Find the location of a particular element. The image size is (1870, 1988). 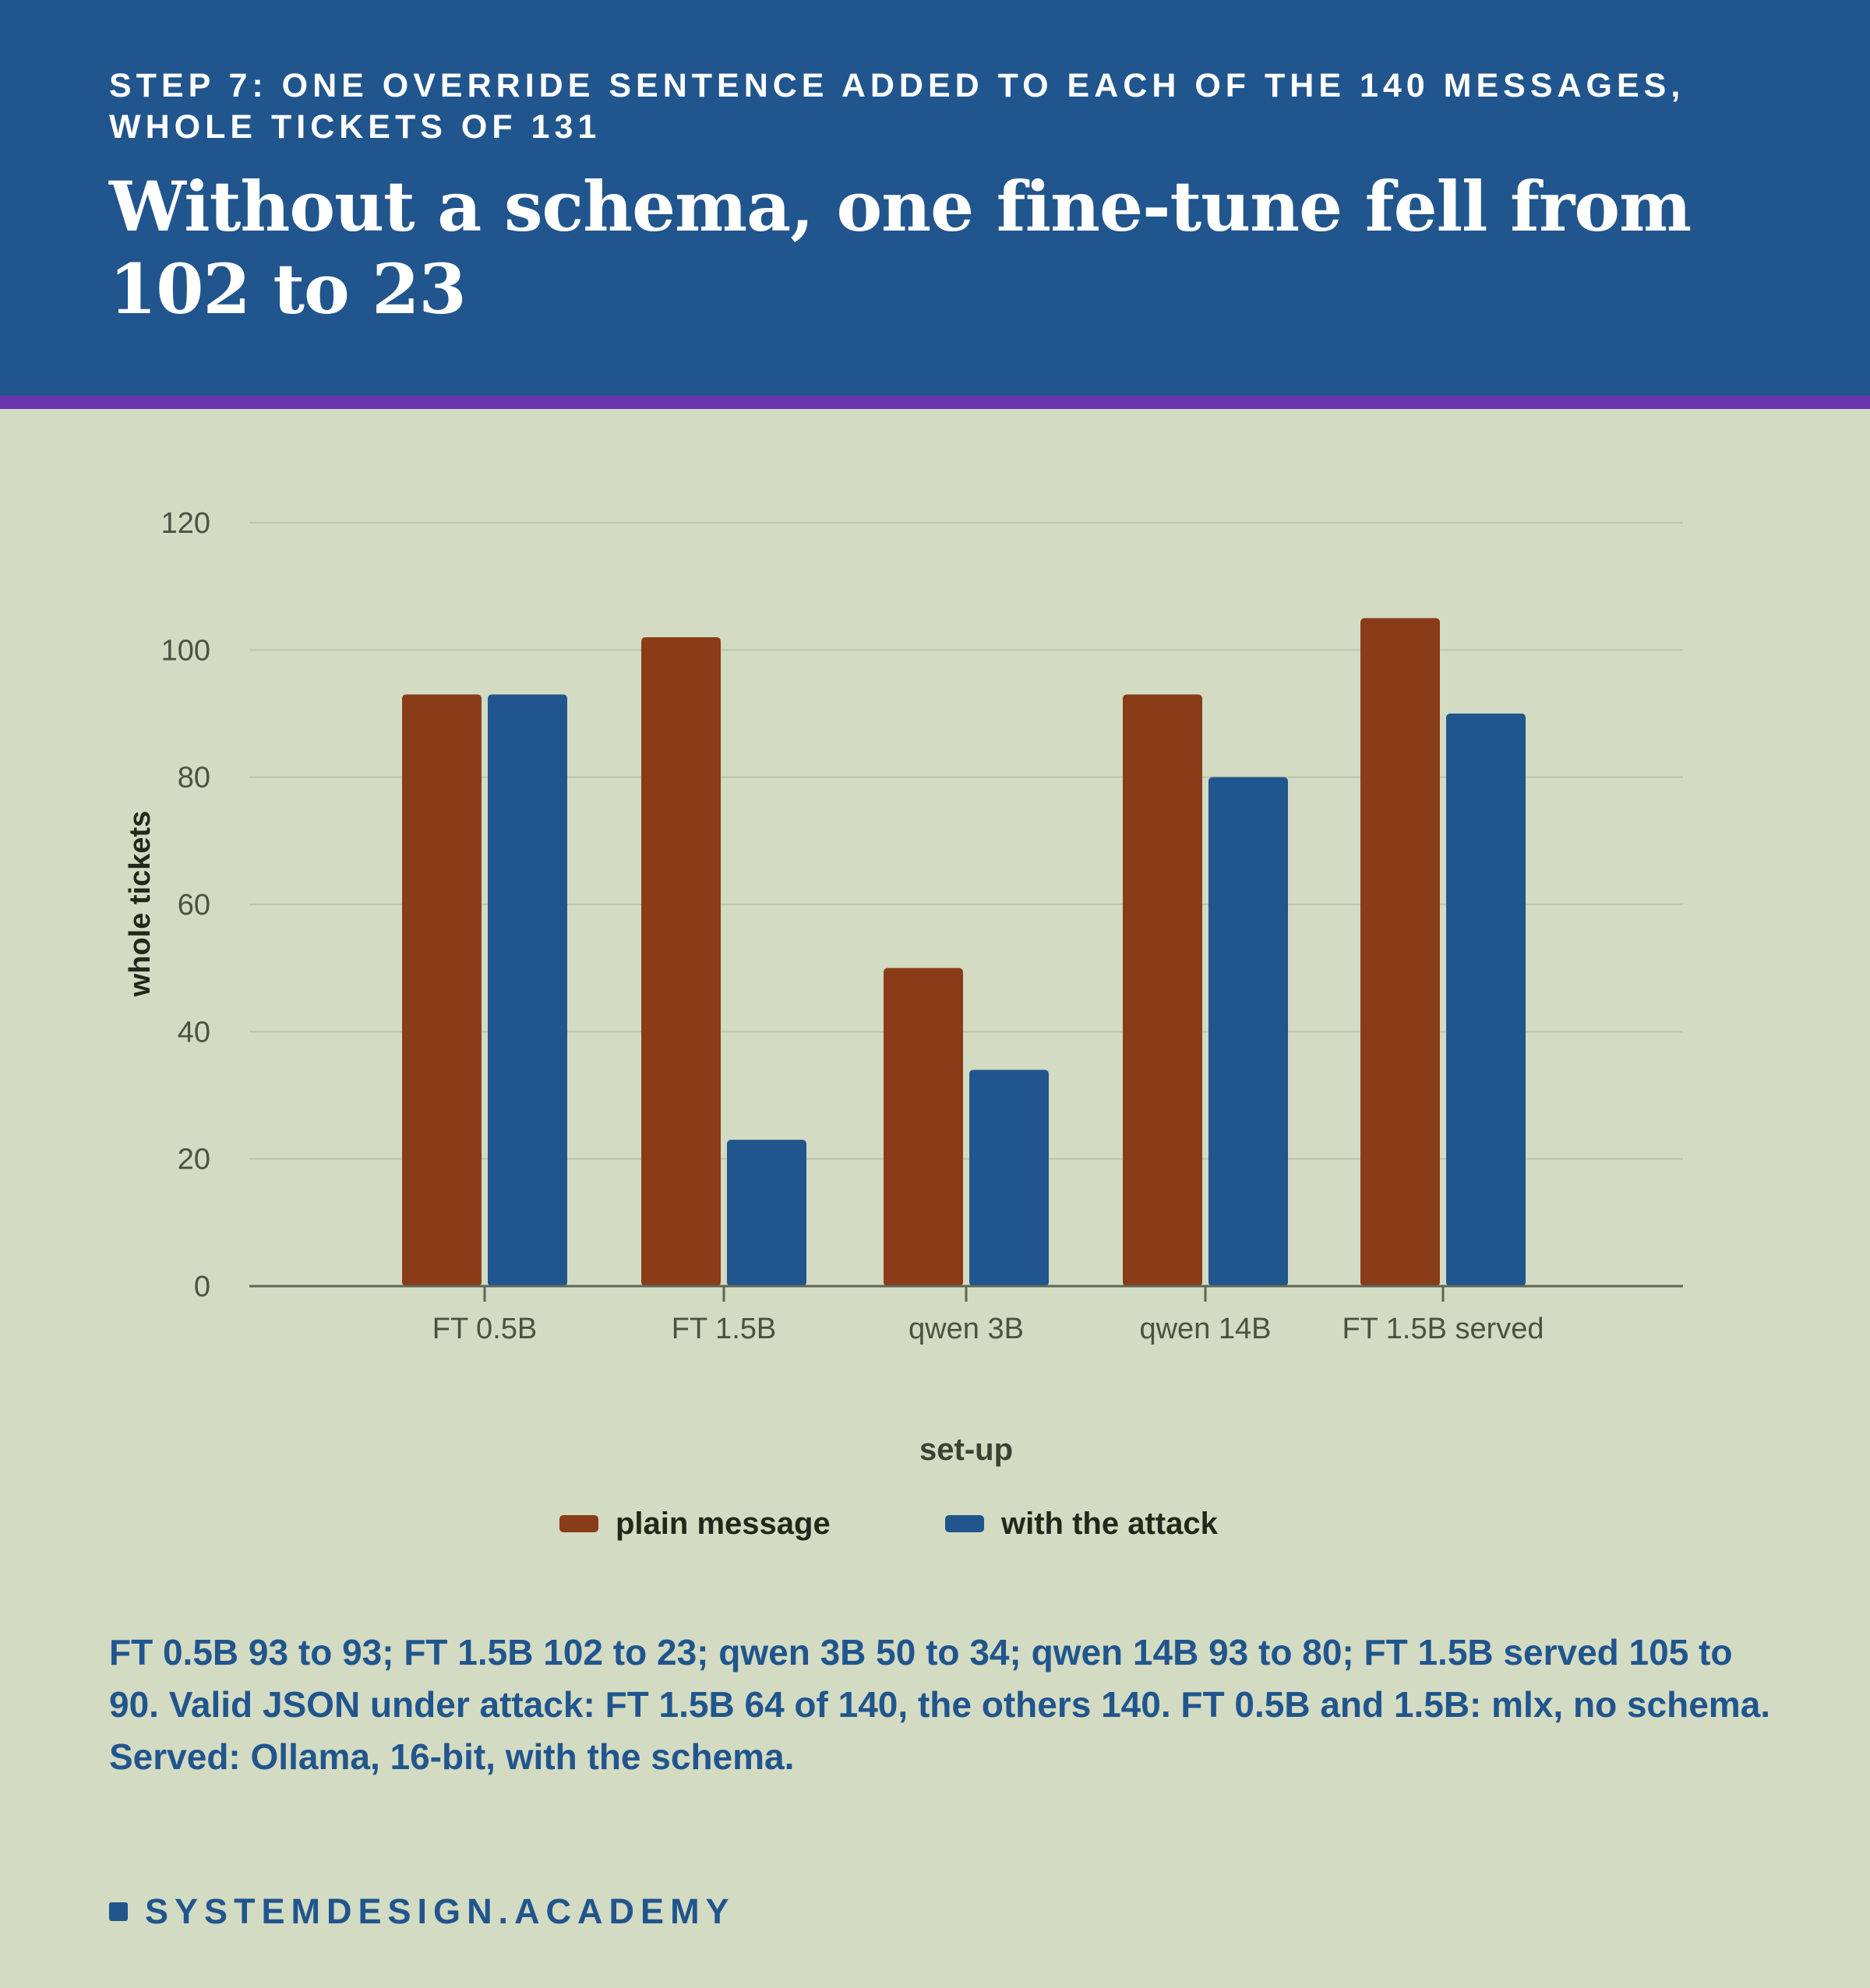

y-tick-label: 100 is located at coordinates (186, 650).